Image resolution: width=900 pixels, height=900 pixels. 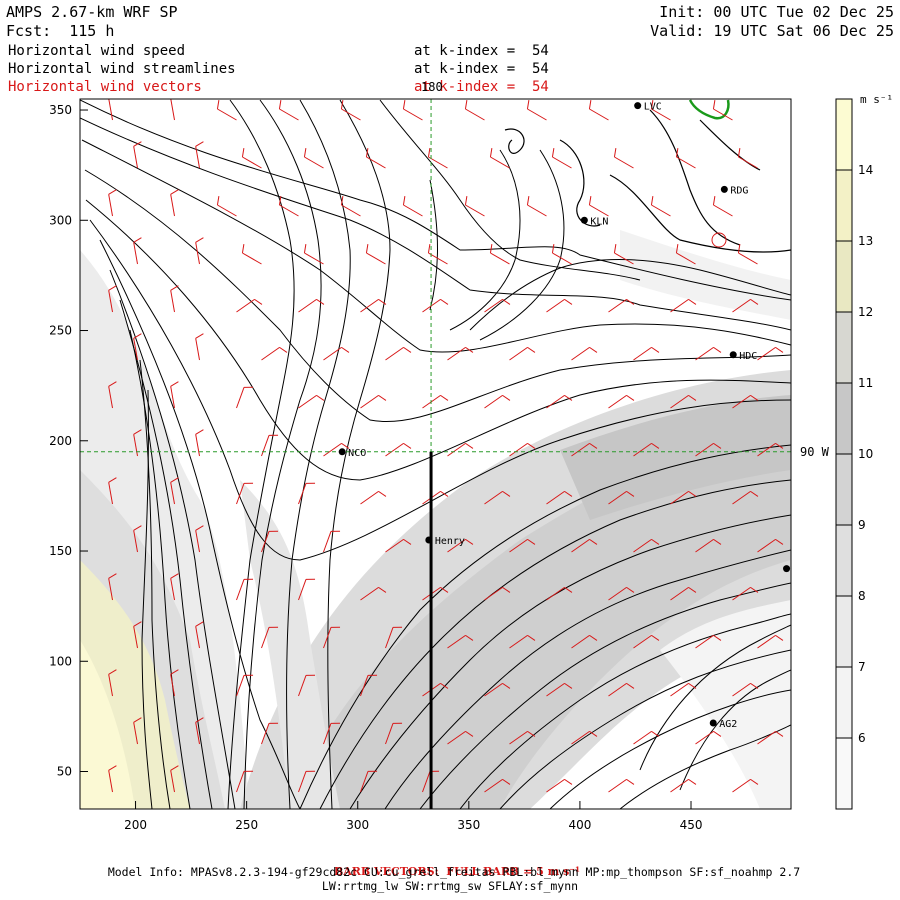 What do you see at coordinates (862, 667) in the screenshot?
I see `colorbar-tick-label: 7` at bounding box center [862, 667].